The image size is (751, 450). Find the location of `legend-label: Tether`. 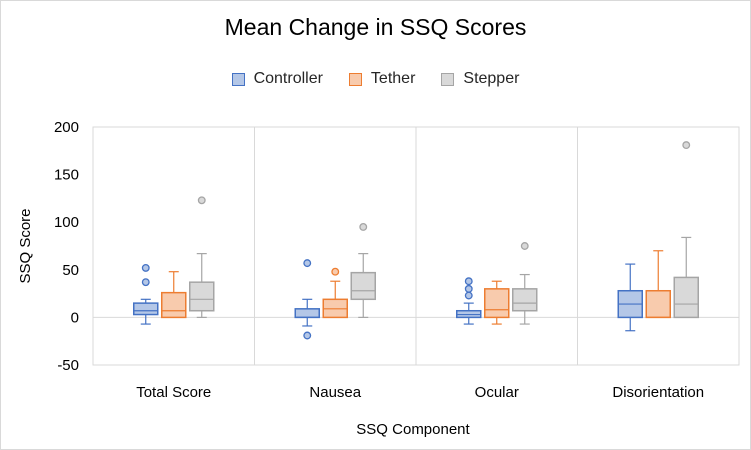

legend-label: Tether is located at coordinates (393, 78).